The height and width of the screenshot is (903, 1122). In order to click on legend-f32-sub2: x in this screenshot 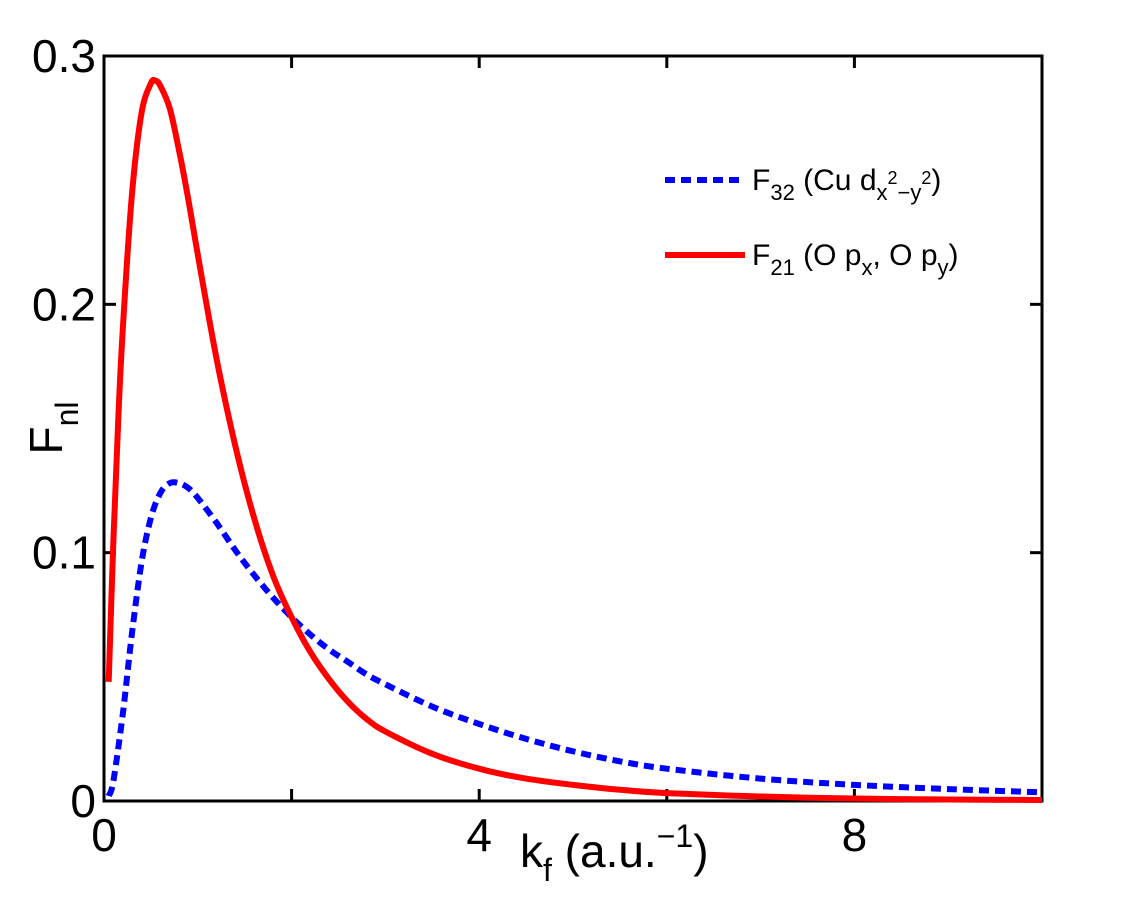, I will do `click(882, 192)`.